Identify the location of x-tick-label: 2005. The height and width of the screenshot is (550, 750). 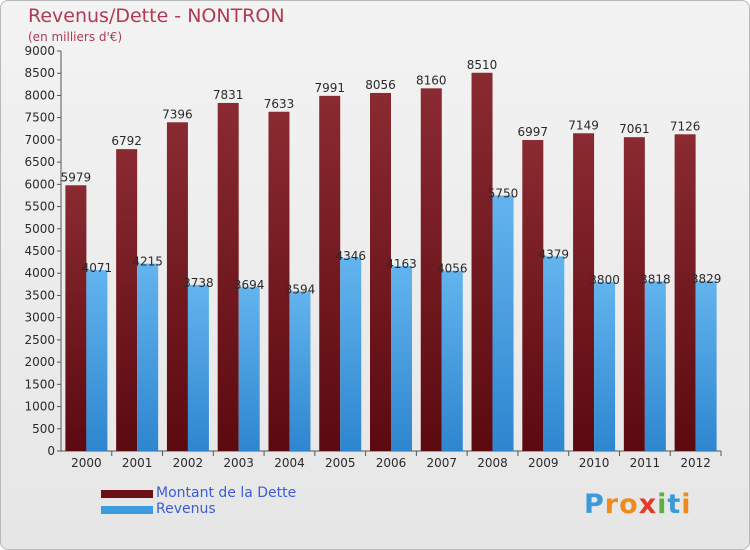
(340, 463).